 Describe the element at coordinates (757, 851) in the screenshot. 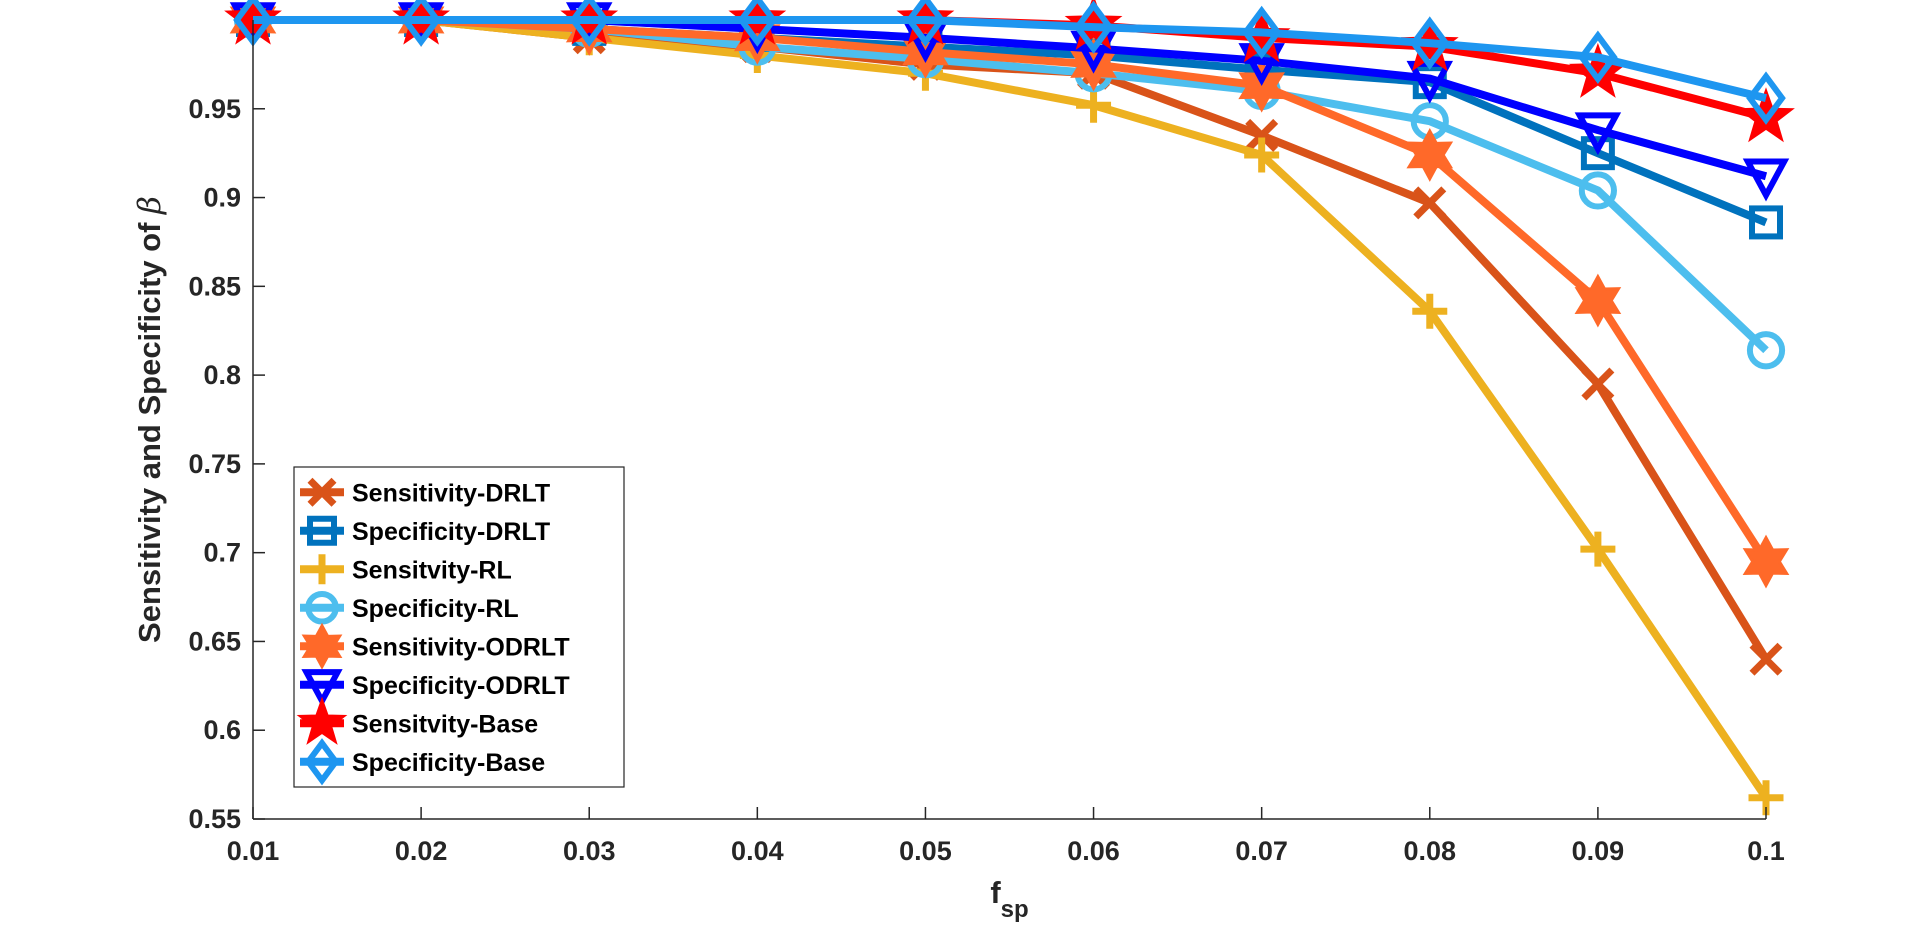

I see `x-tick-label: 0.04` at that location.